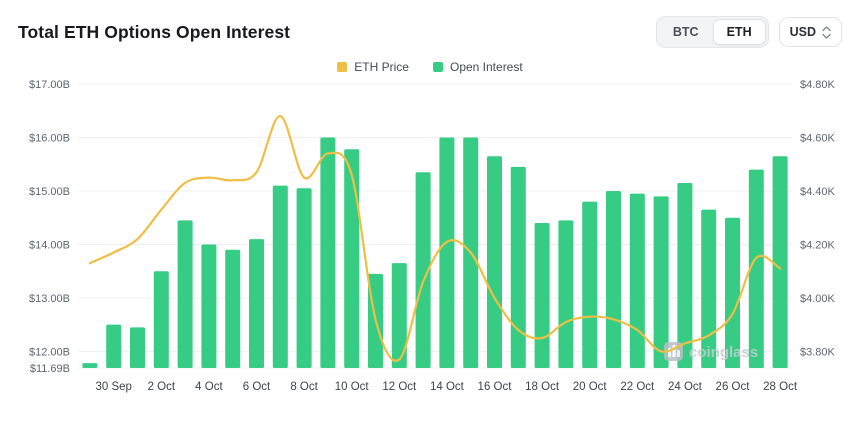  Describe the element at coordinates (49, 299) in the screenshot. I see `left-axis-tick: $13.00B` at that location.